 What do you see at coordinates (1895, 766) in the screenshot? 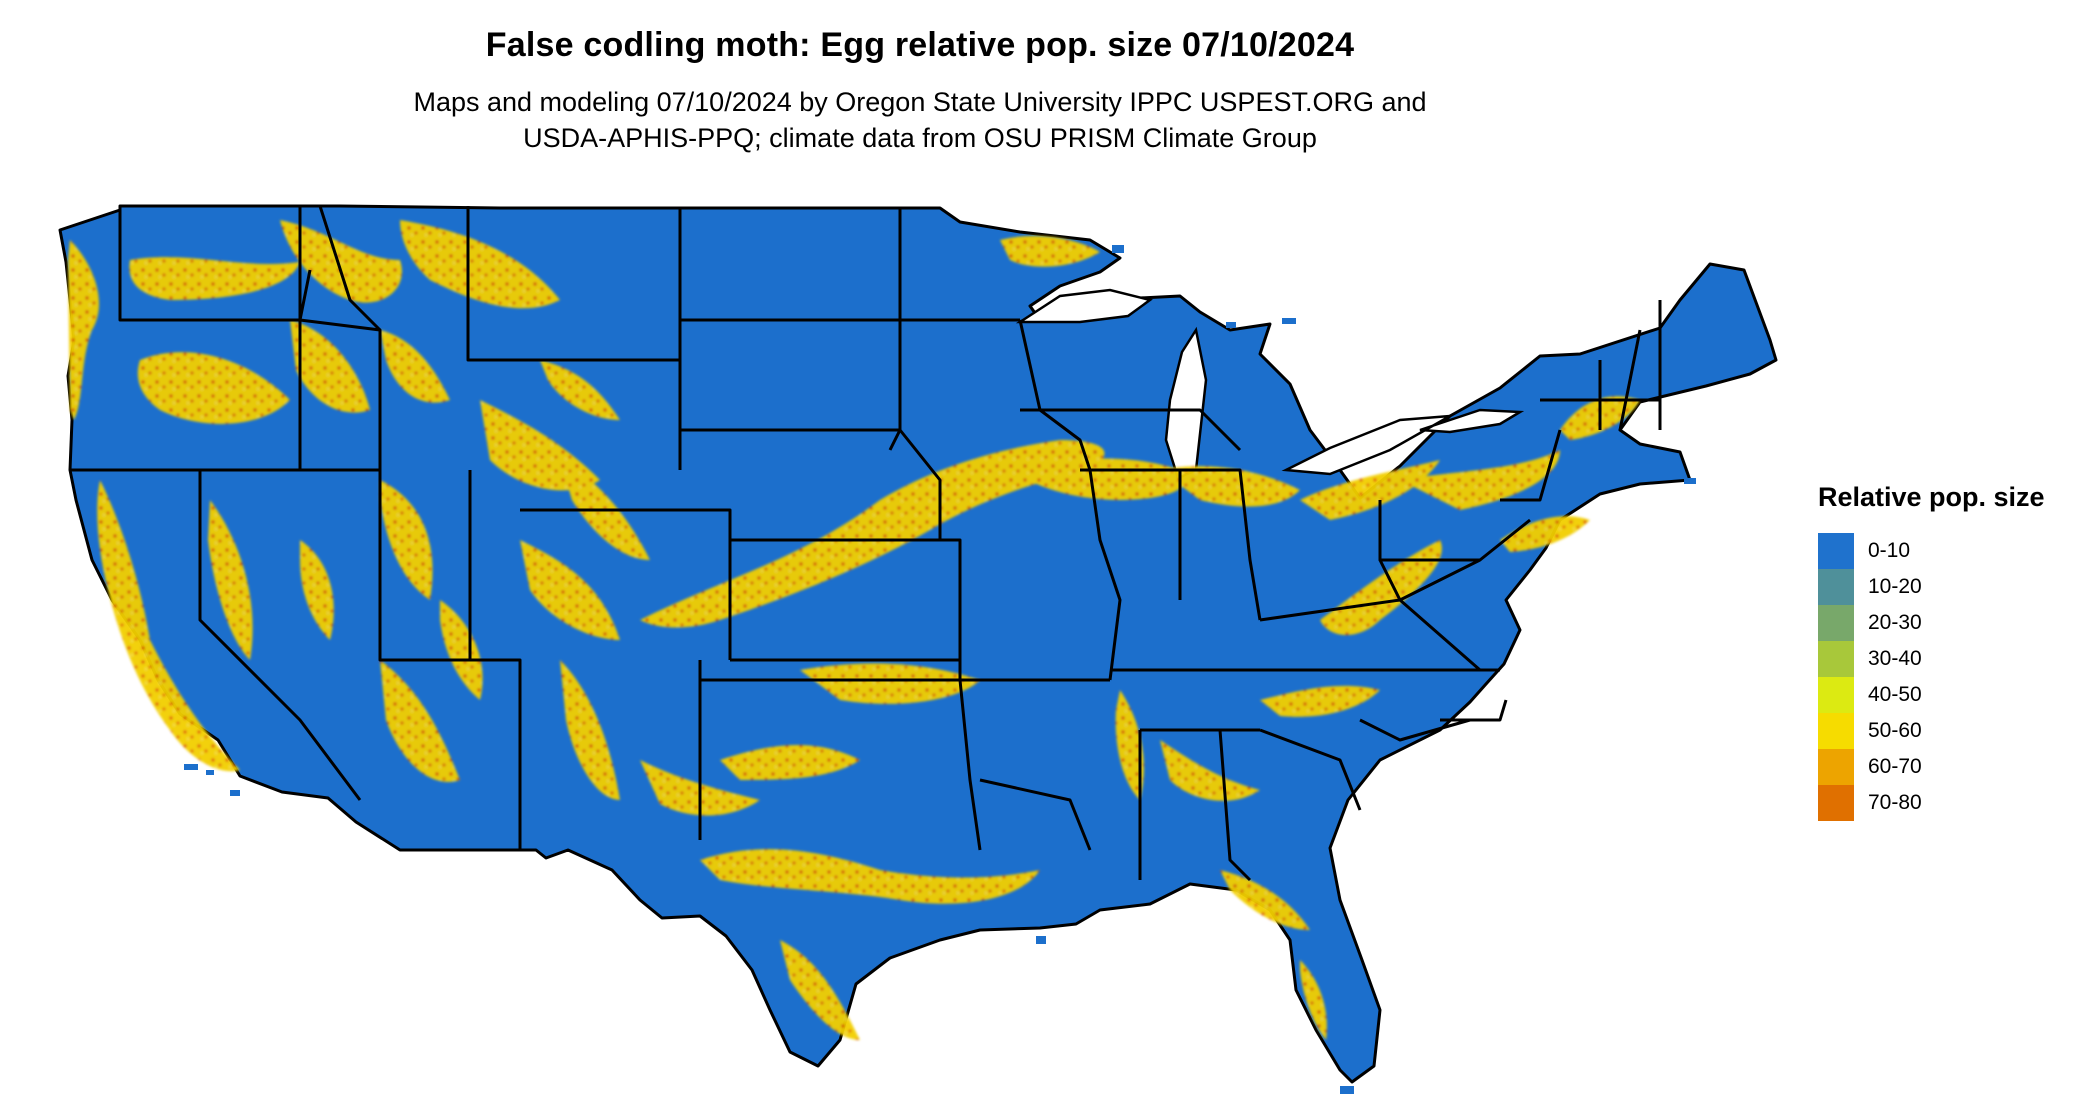
I see `legend-label: 60-70` at bounding box center [1895, 766].